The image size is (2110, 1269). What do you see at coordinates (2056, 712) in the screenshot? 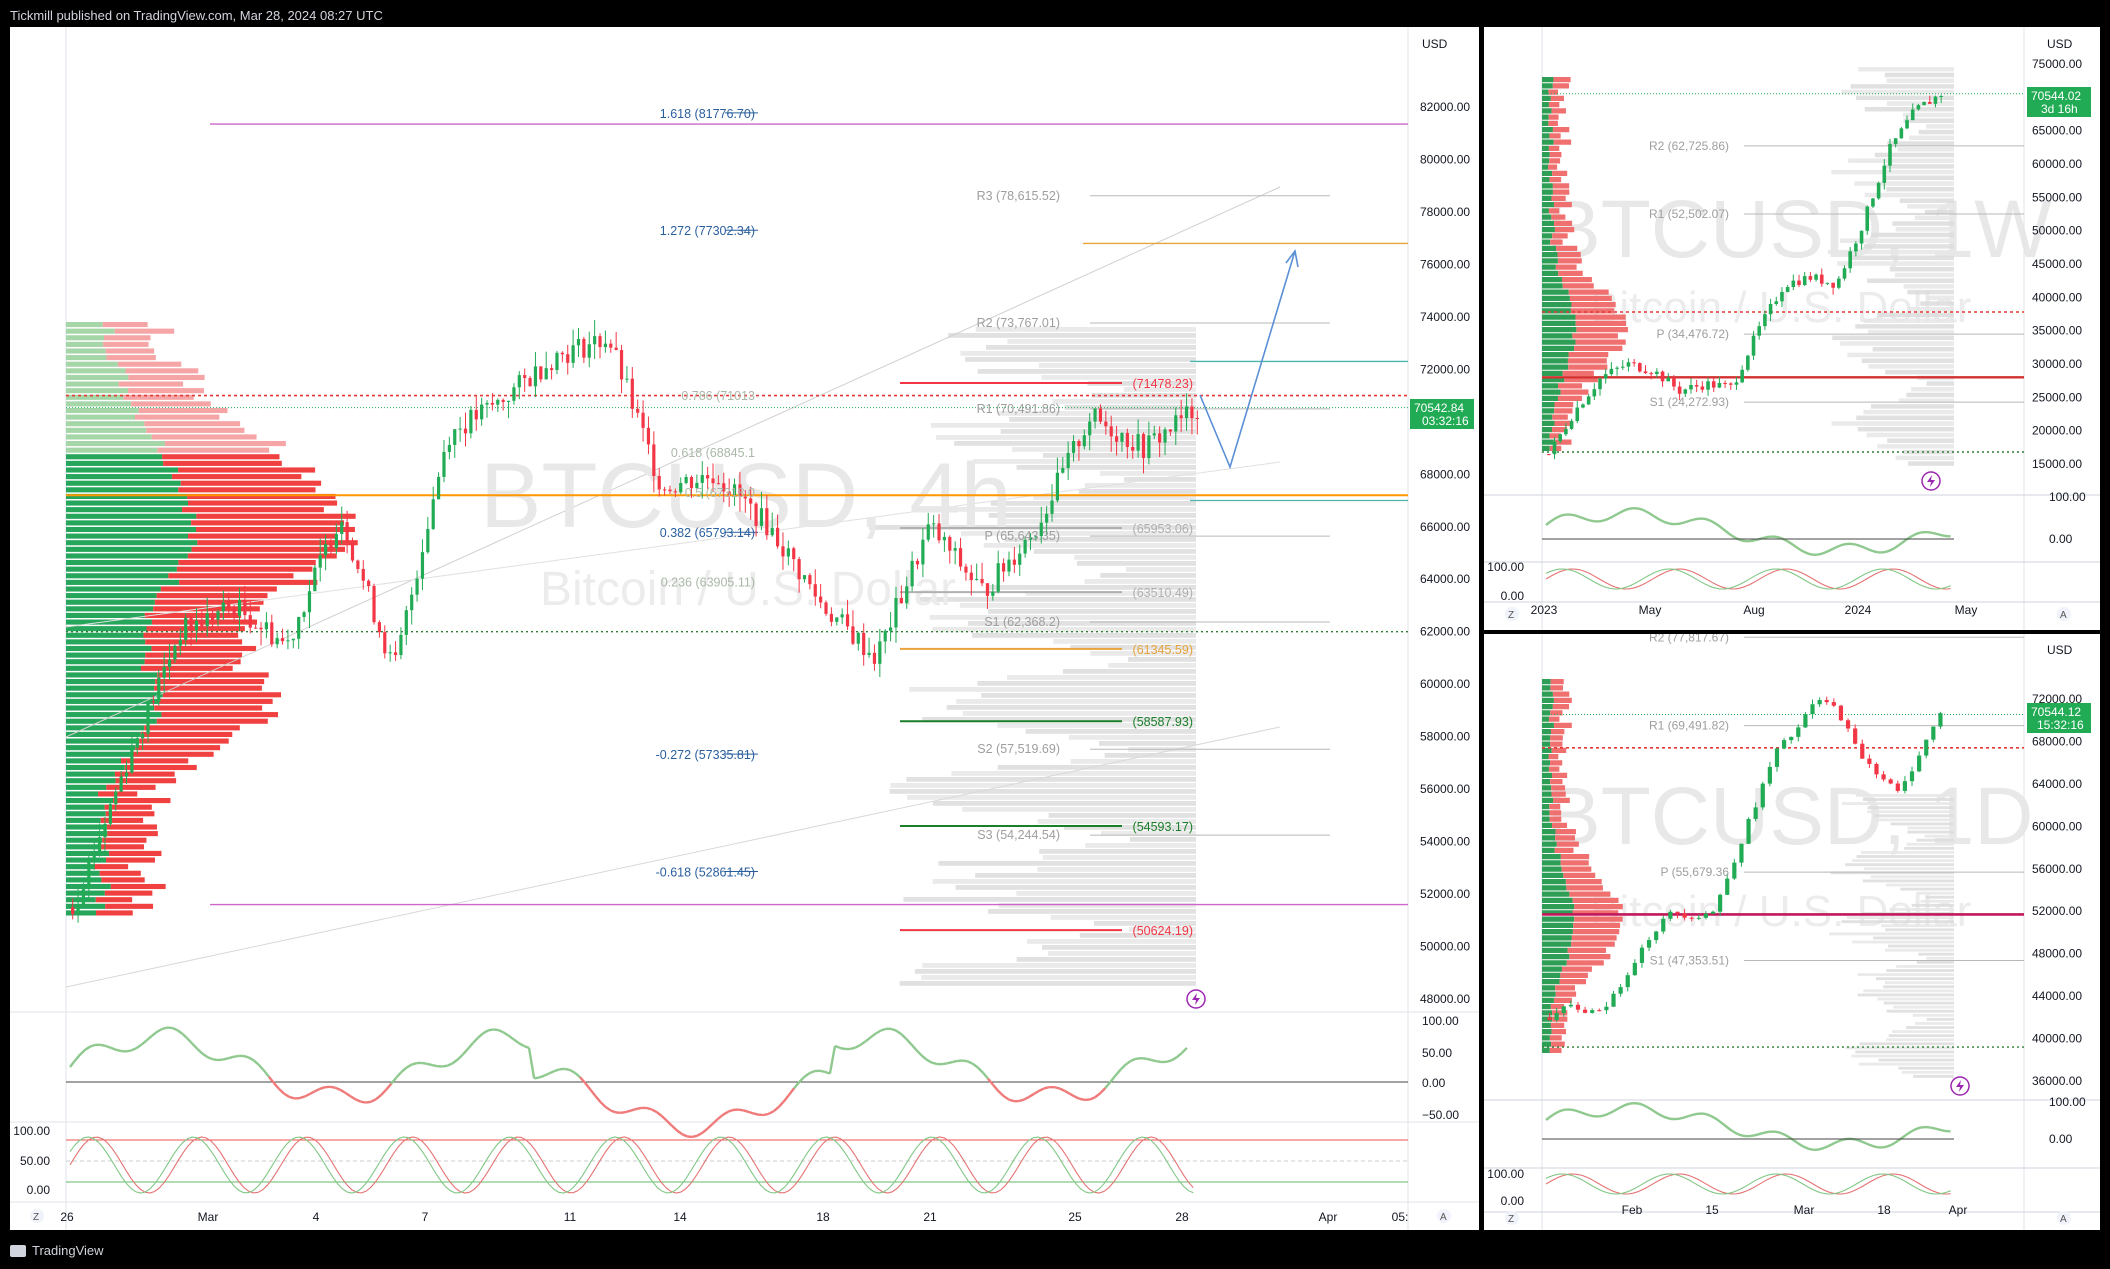
I see `last-price: 70544.12` at bounding box center [2056, 712].